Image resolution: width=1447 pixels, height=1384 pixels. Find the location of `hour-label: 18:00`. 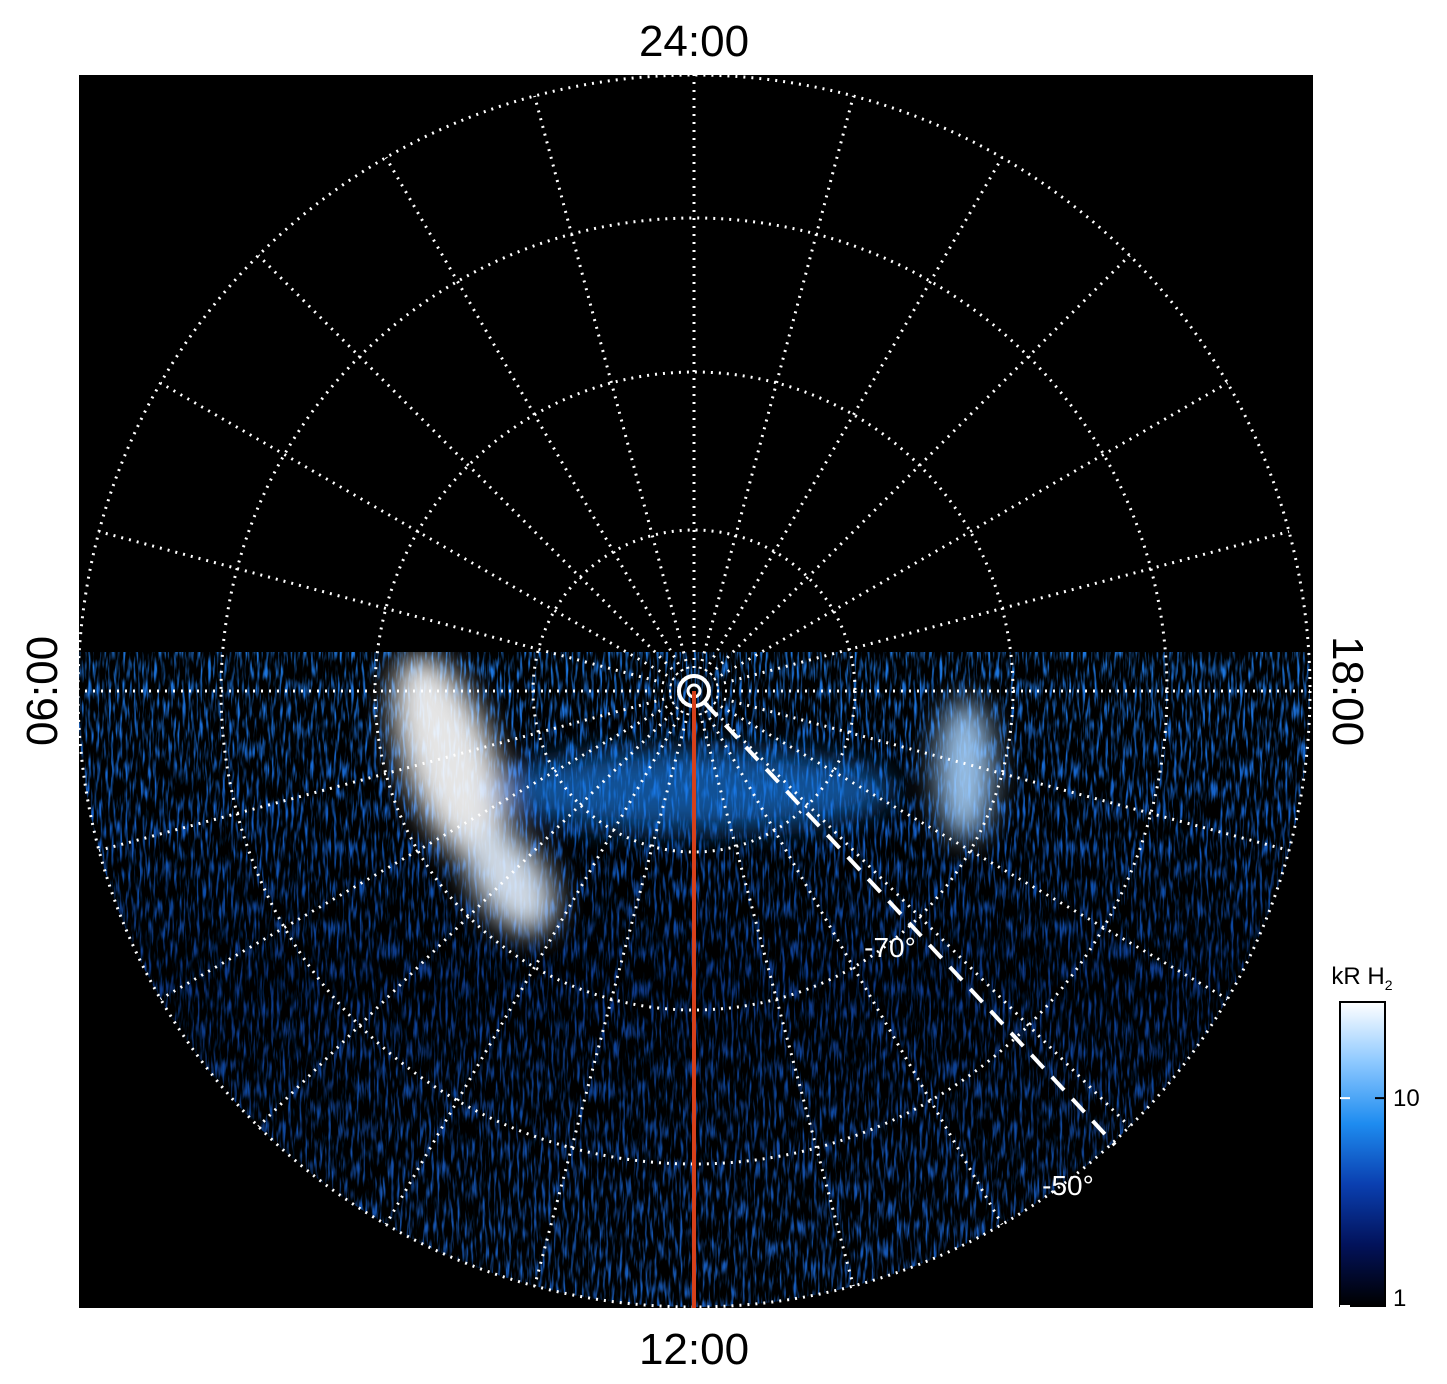

hour-label: 18:00 is located at coordinates (1347, 691).